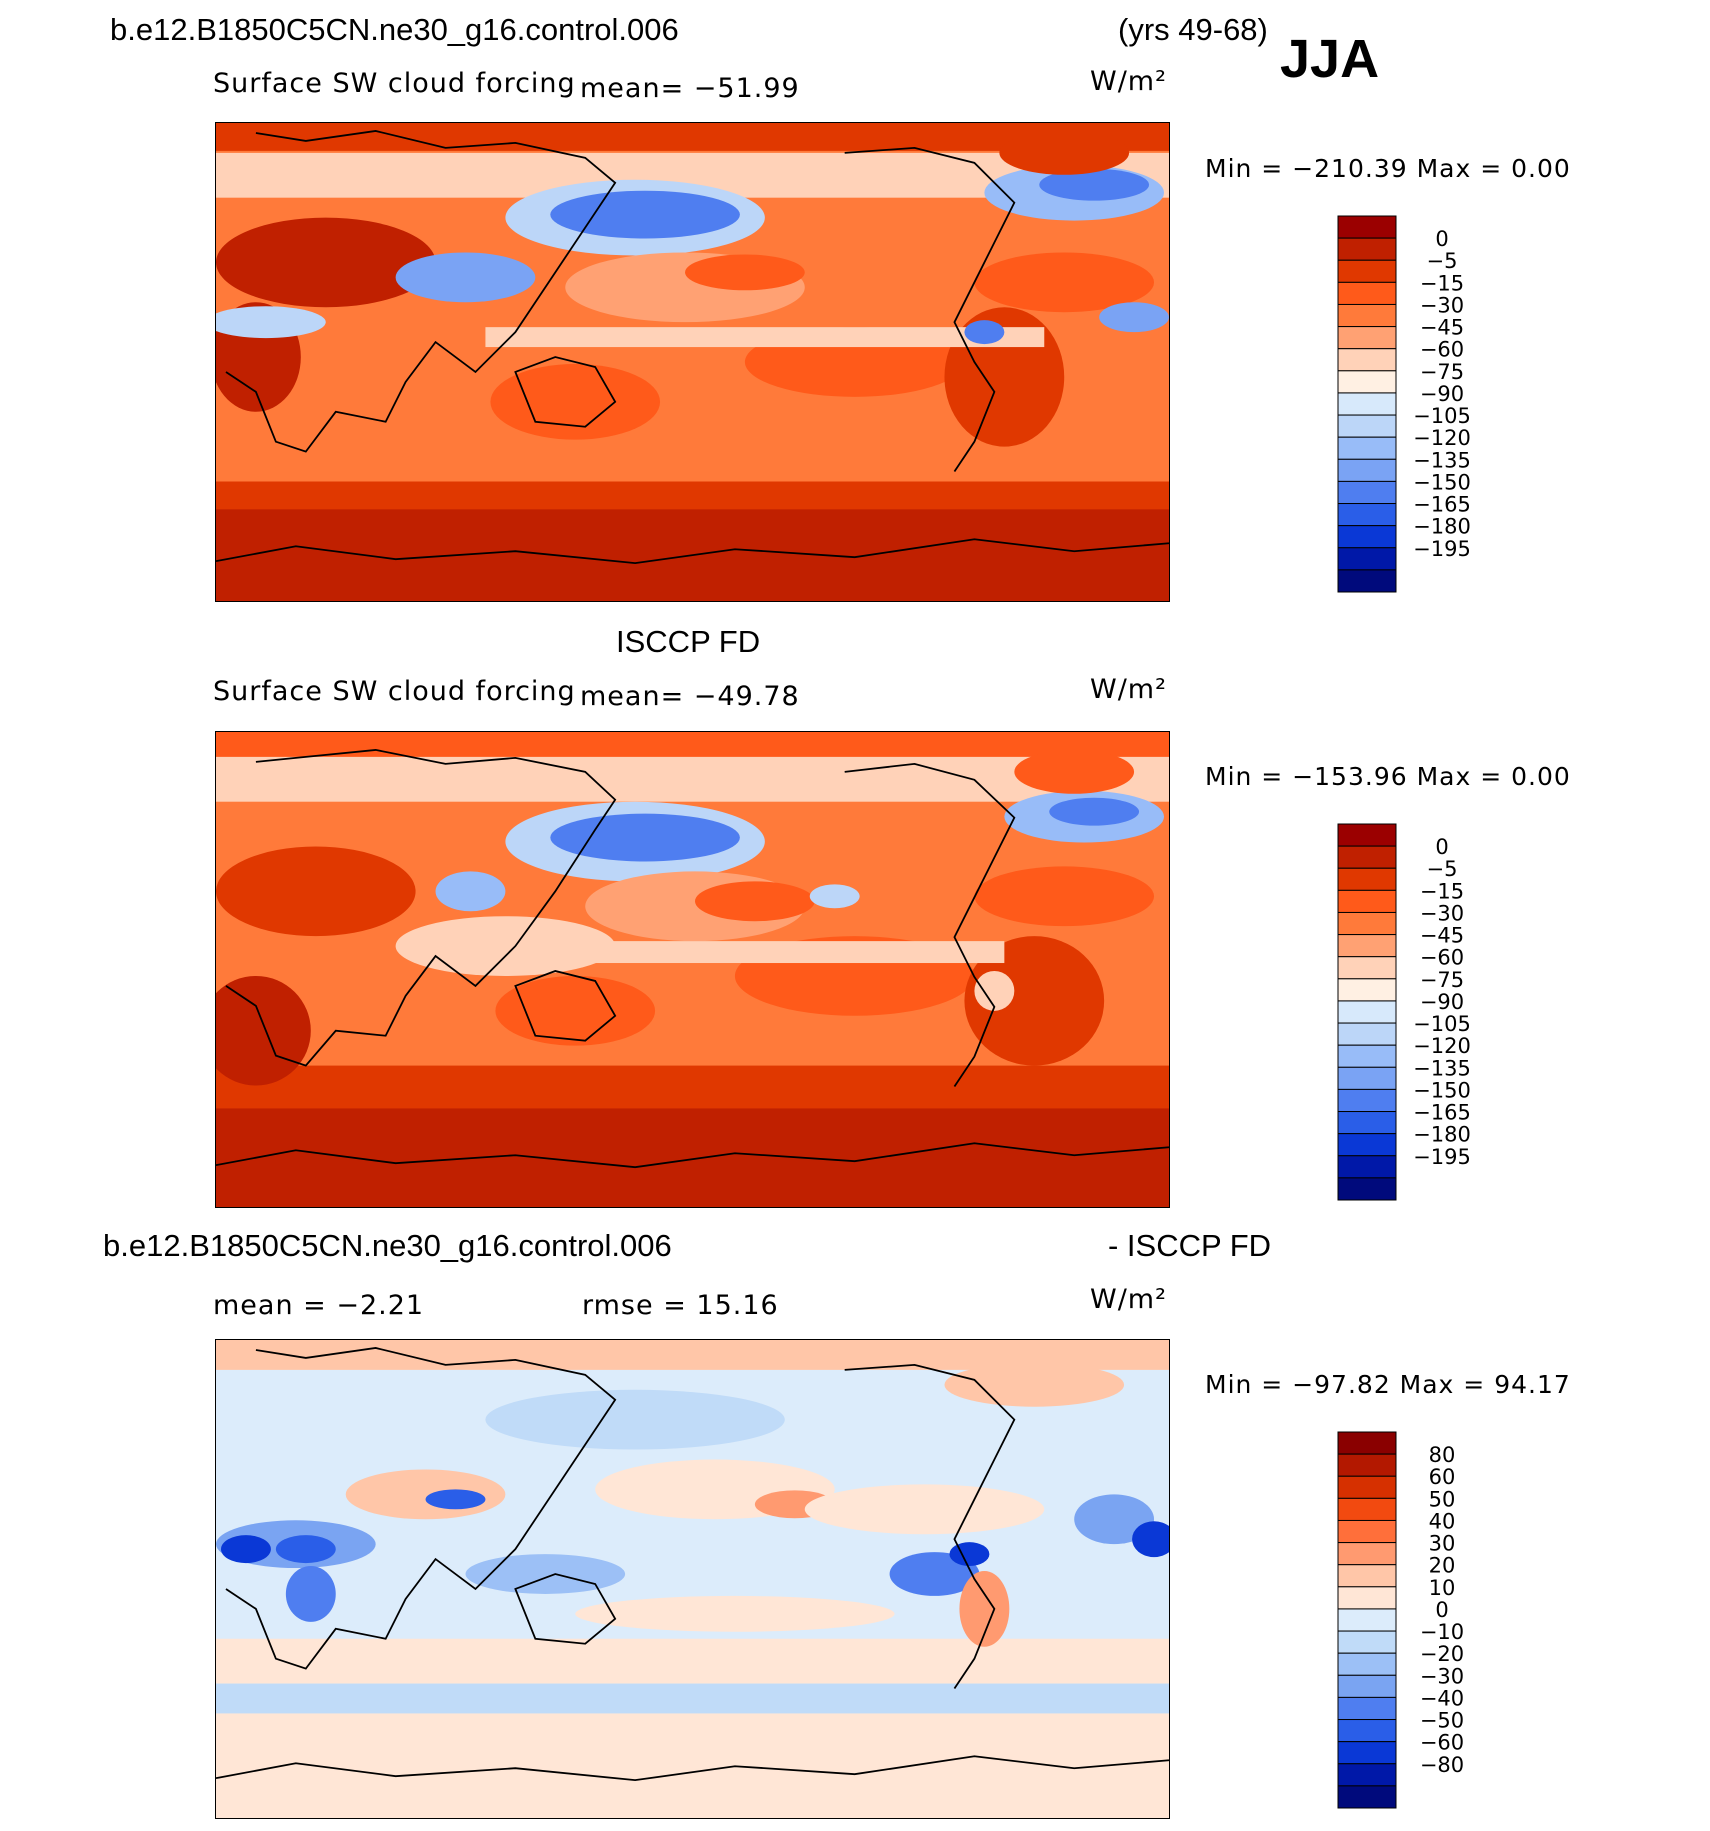 The image size is (1710, 1831). What do you see at coordinates (1442, 1521) in the screenshot?
I see `colorbar-label: 40` at bounding box center [1442, 1521].